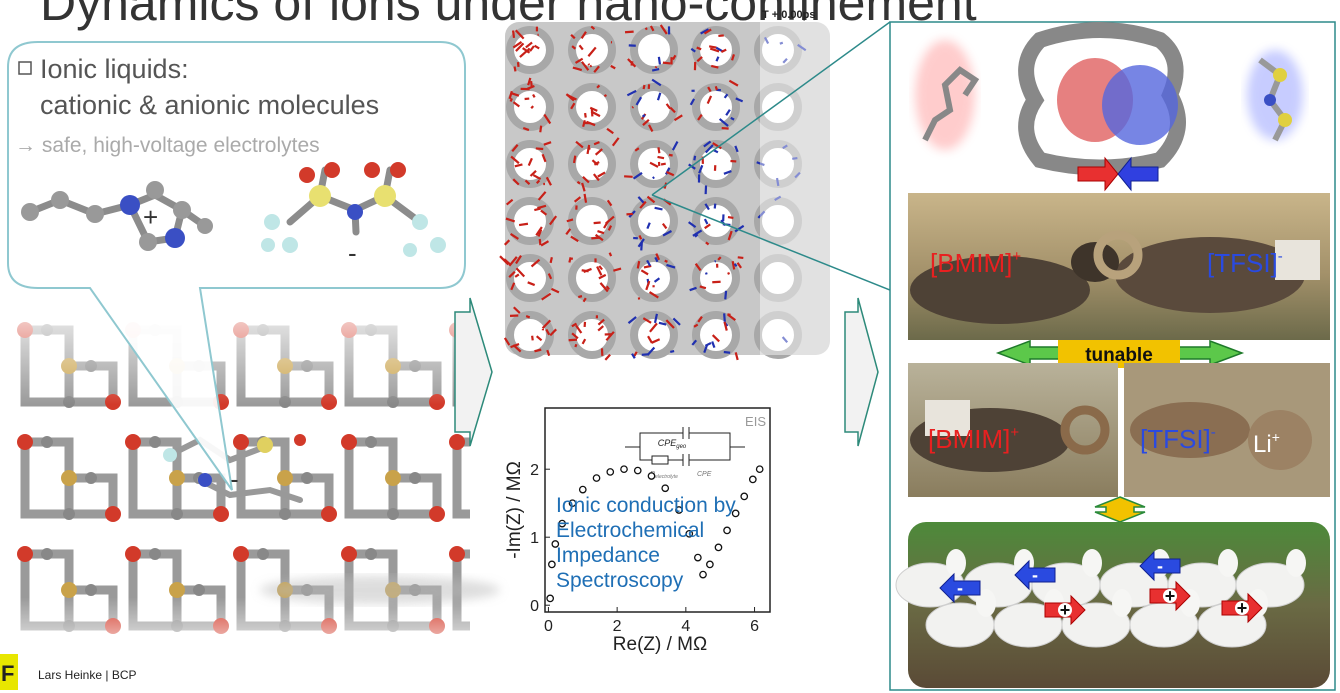  What do you see at coordinates (620, 580) in the screenshot?
I see `caption-line: Spectroscopy` at bounding box center [620, 580].